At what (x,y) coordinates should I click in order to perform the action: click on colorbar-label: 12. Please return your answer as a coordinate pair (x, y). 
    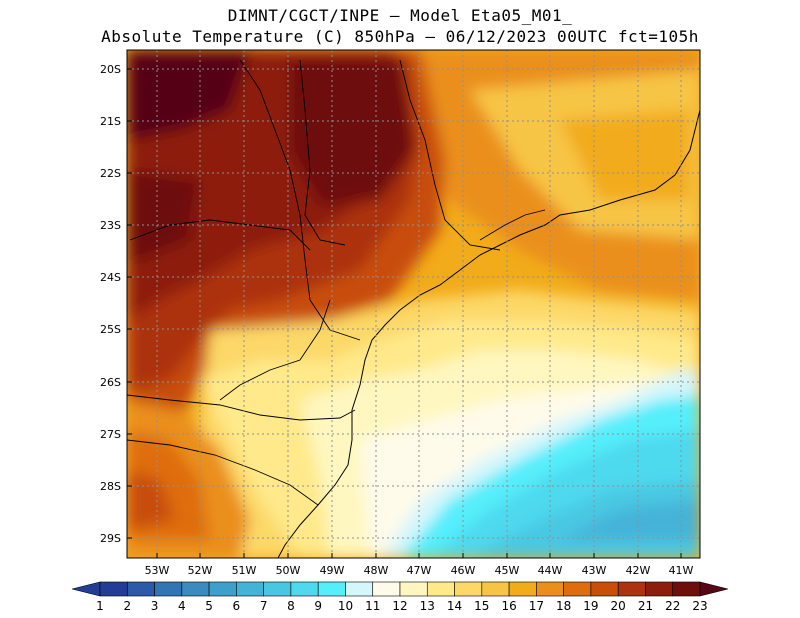
    Looking at the image, I should click on (399, 606).